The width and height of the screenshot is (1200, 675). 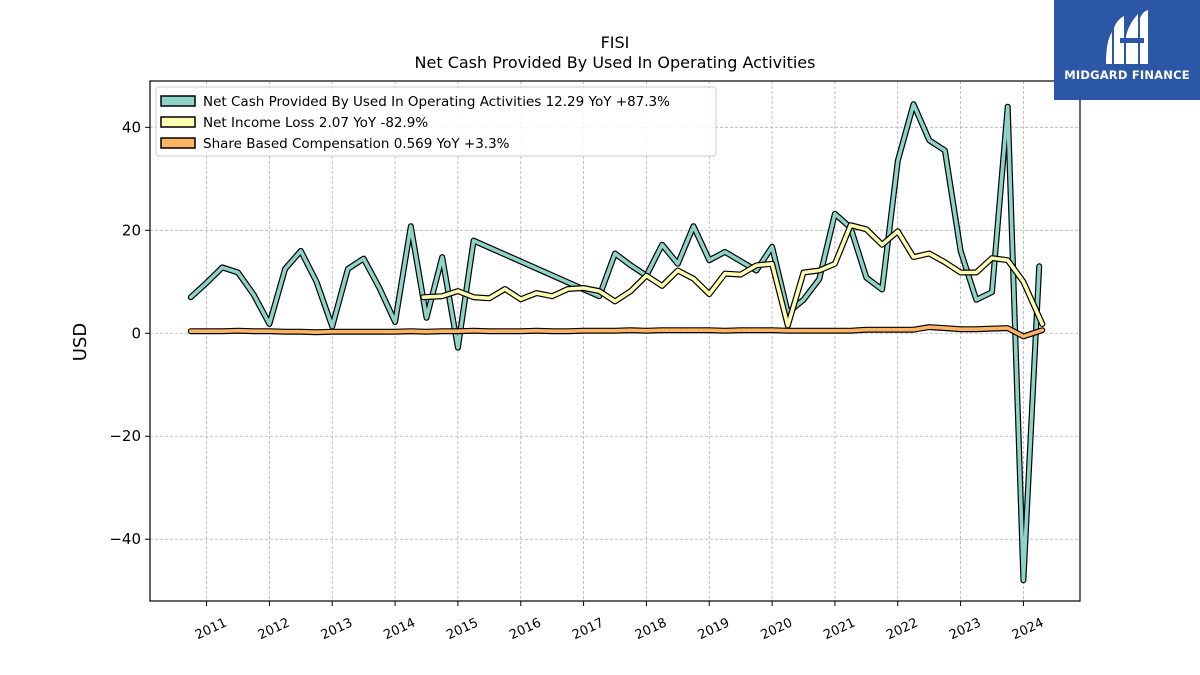 What do you see at coordinates (211, 630) in the screenshot?
I see `x-tick-label: 2011` at bounding box center [211, 630].